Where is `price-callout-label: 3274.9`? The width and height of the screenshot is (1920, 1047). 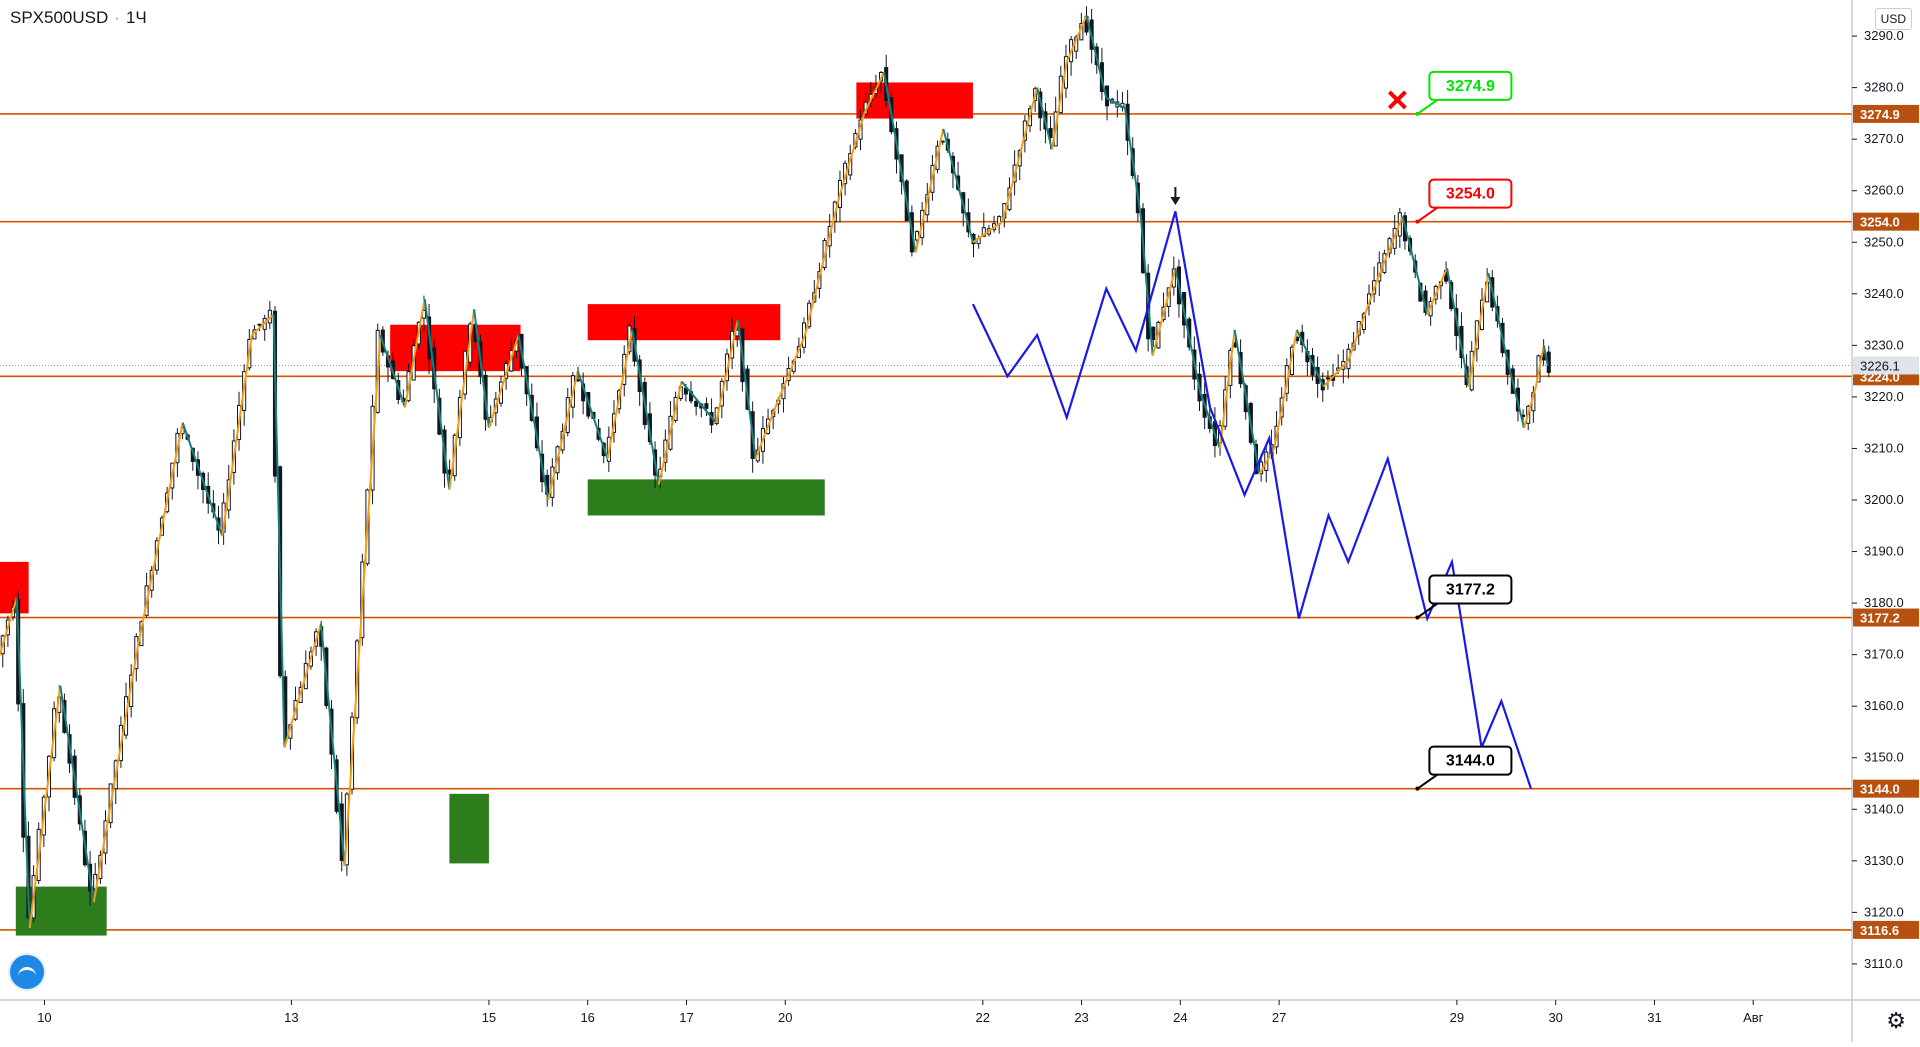 price-callout-label: 3274.9 is located at coordinates (1470, 86).